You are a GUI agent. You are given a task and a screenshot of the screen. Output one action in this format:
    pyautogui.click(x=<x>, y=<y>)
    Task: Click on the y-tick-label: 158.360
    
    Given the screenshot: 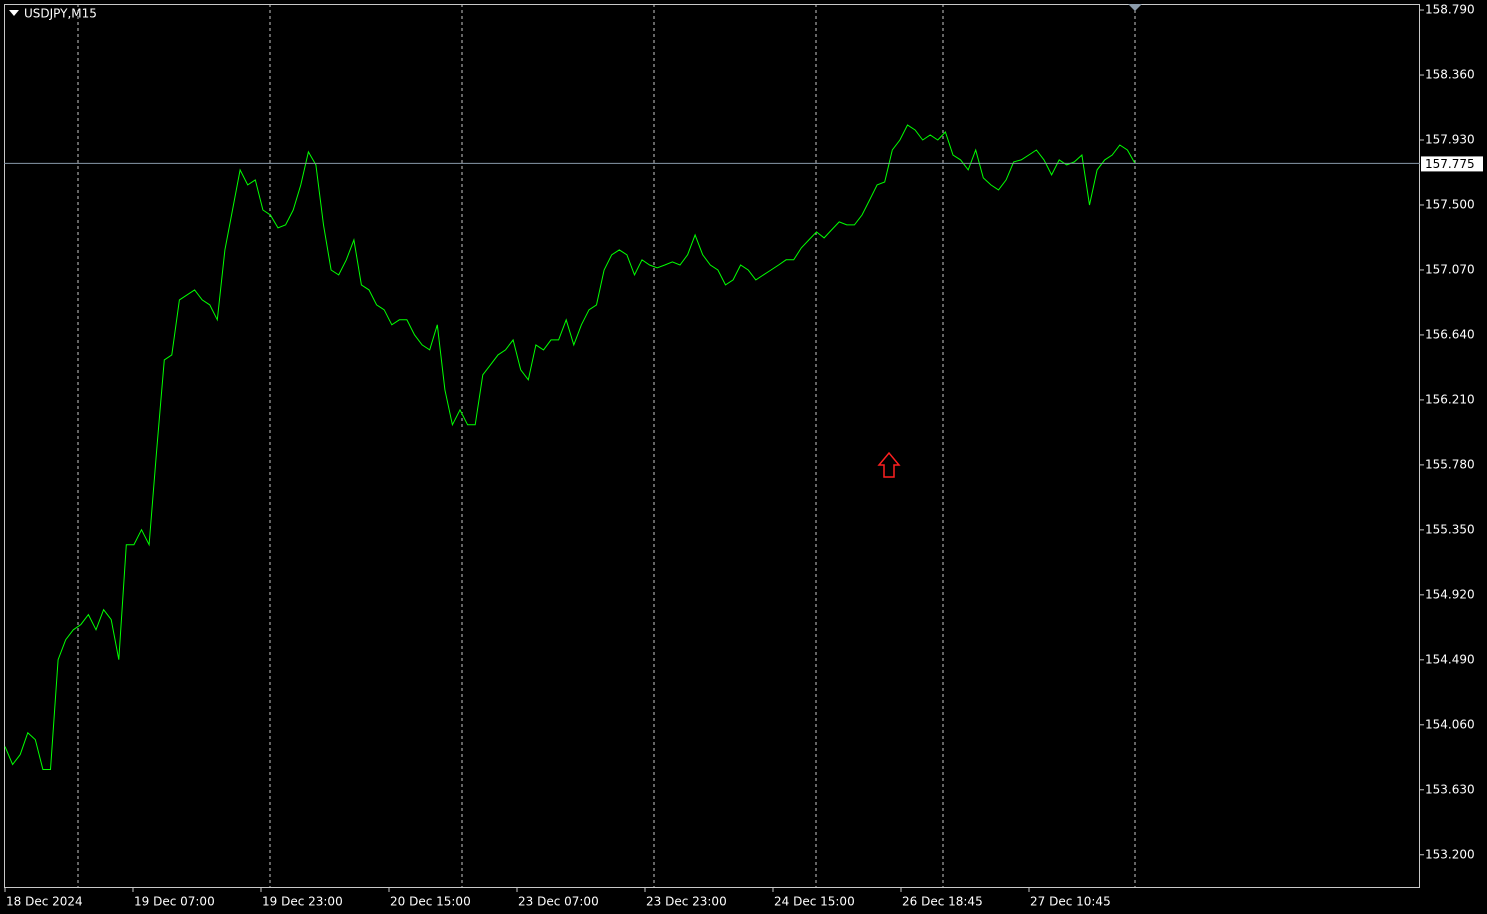 What is the action you would take?
    pyautogui.click(x=1450, y=75)
    